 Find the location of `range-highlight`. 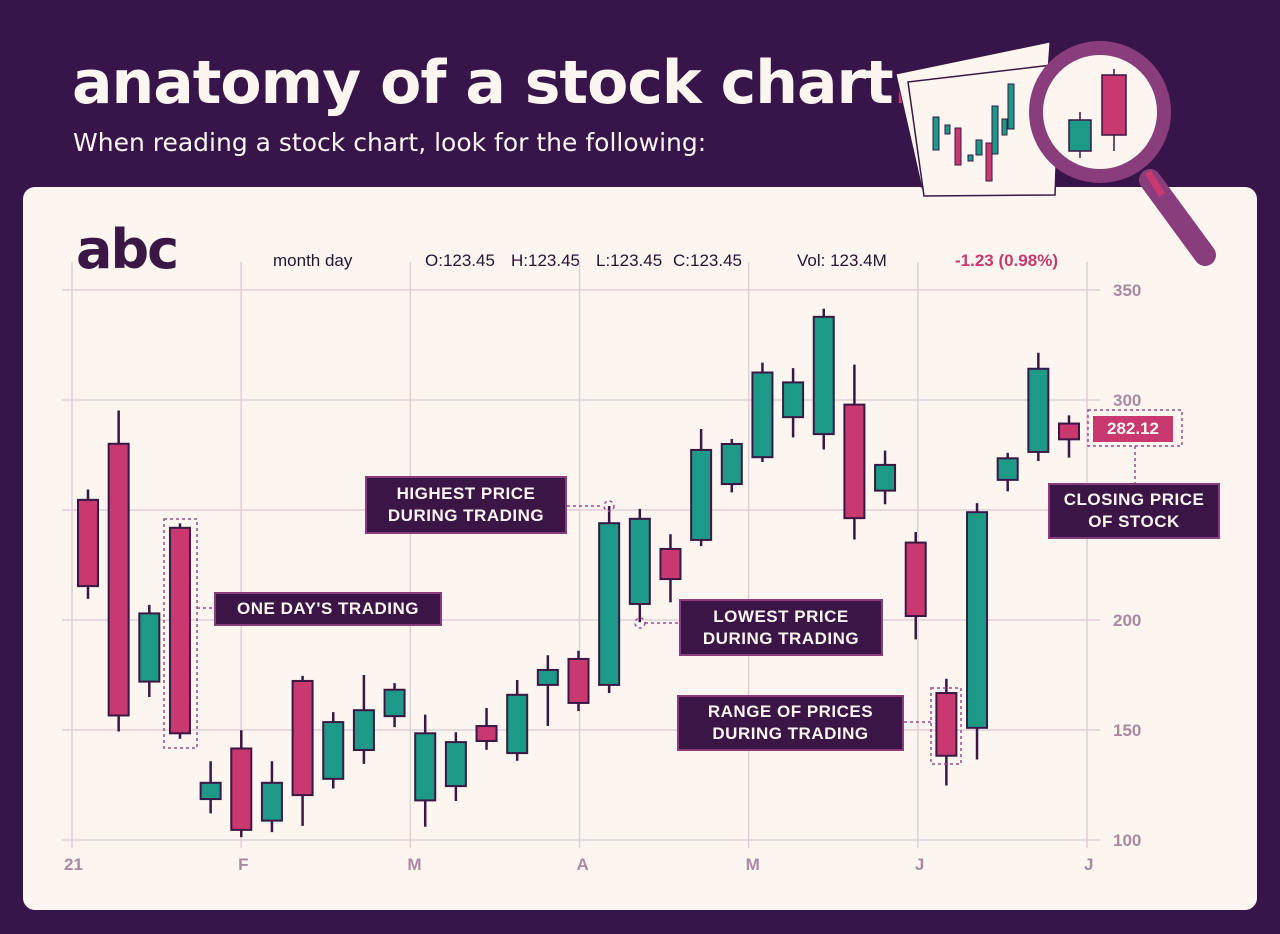

range-highlight is located at coordinates (946, 726).